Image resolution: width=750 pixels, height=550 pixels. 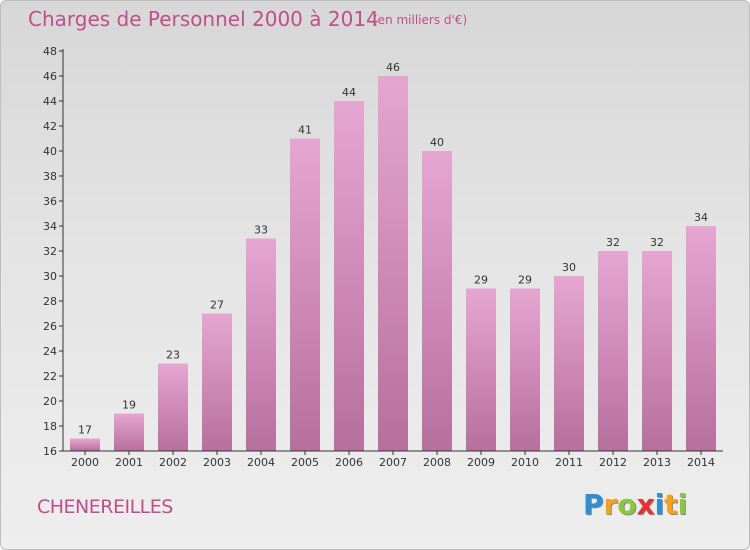 I want to click on bar-value-label: 46, so click(x=393, y=67).